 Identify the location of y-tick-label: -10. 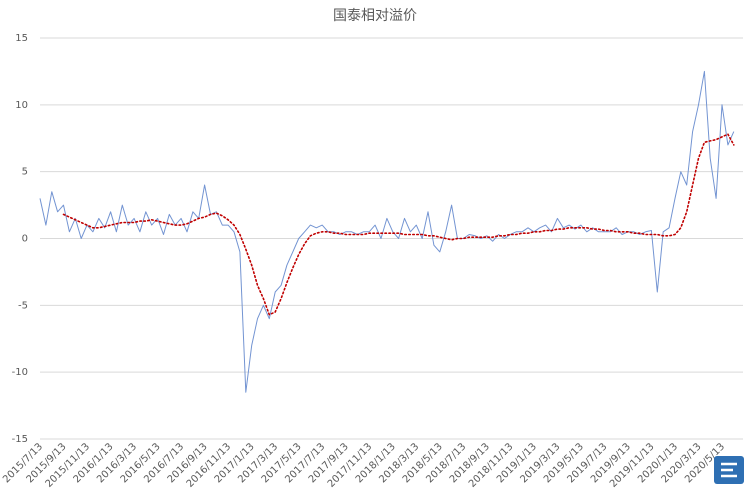
(20, 372).